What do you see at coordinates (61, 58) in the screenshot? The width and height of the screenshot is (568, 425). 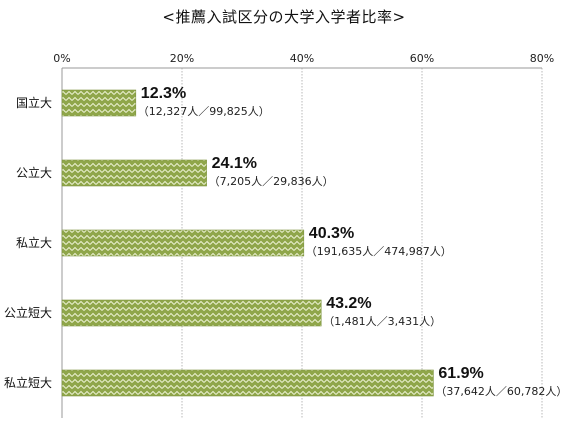 I see `x-tick-label: 0%` at bounding box center [61, 58].